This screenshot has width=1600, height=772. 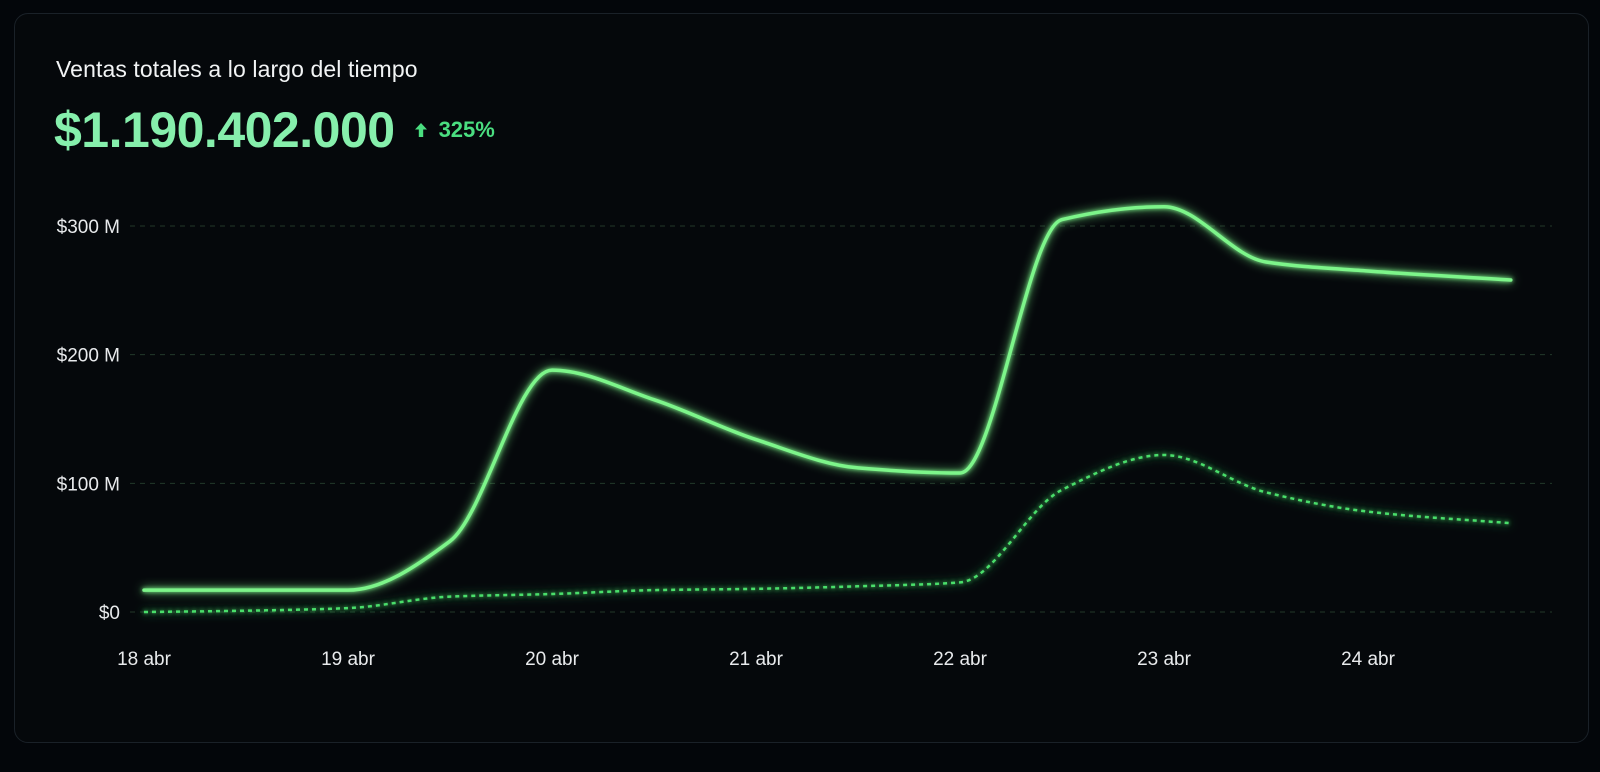 What do you see at coordinates (237, 69) in the screenshot?
I see `card-title: Ventas totales a lo largo del tiempo` at bounding box center [237, 69].